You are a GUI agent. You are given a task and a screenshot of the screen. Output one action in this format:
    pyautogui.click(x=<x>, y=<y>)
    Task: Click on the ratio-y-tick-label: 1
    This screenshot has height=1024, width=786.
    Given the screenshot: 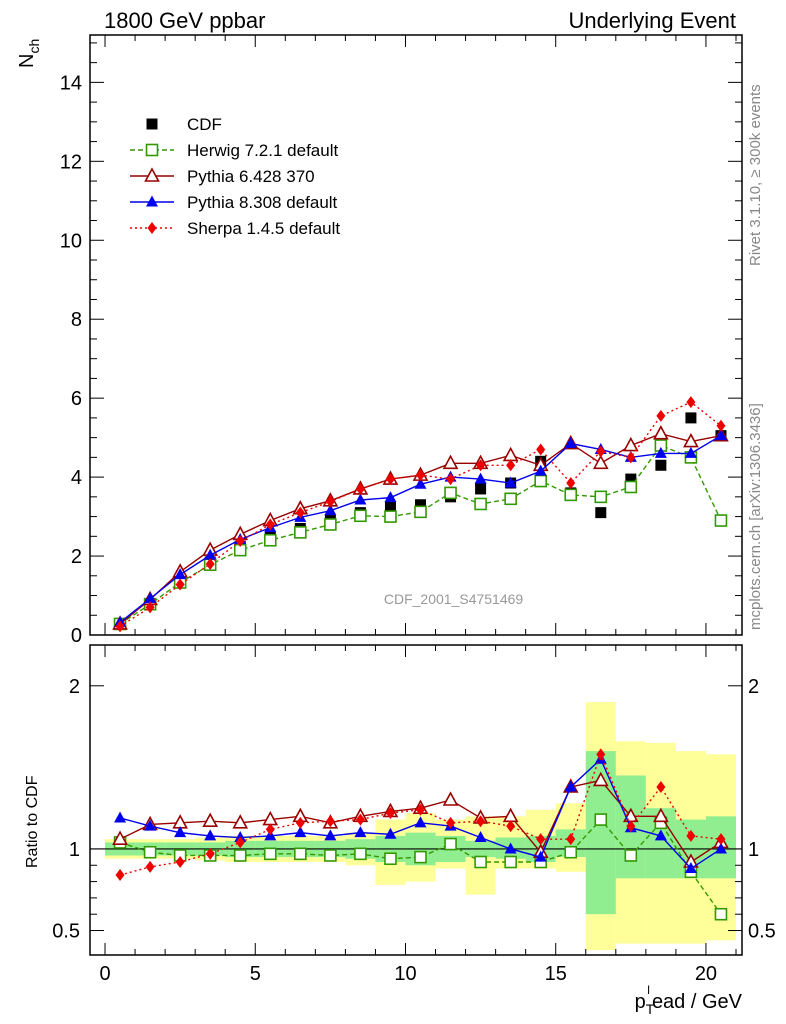 What is the action you would take?
    pyautogui.click(x=74, y=850)
    